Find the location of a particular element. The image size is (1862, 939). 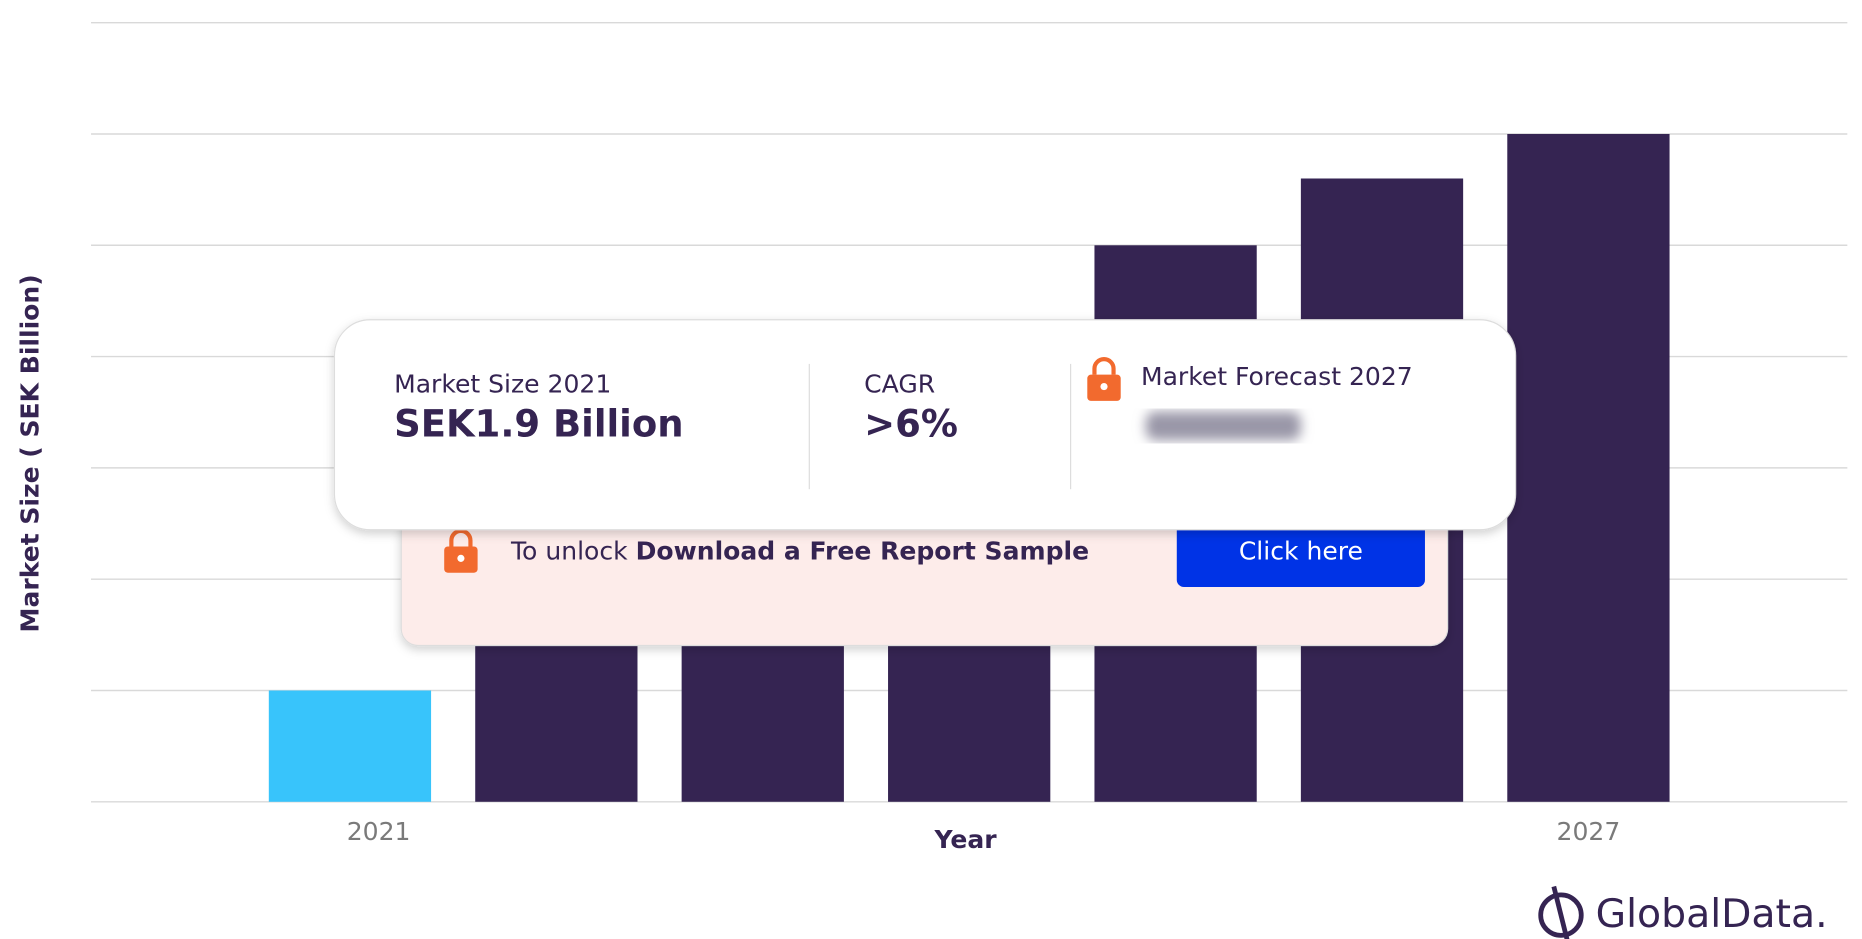

unlock-text: To unlock Download a Free Report Sample is located at coordinates (799, 550).